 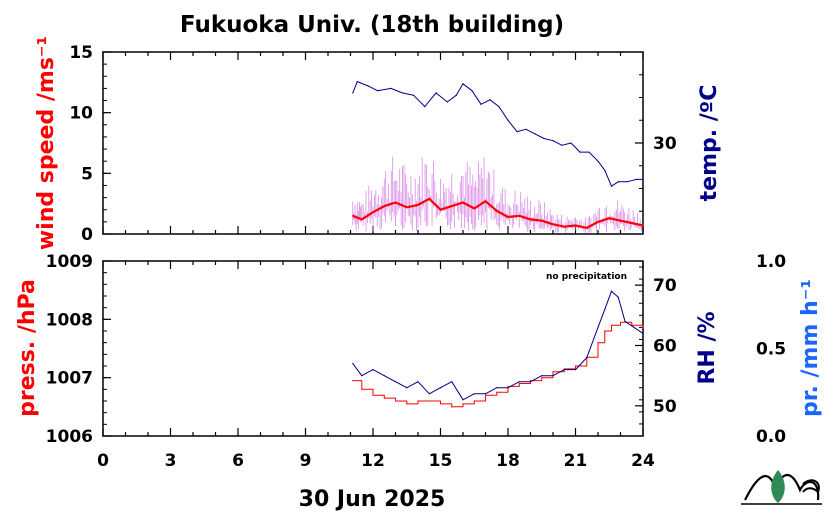 I want to click on y-tick-label-precip: 0.5, so click(x=771, y=350).